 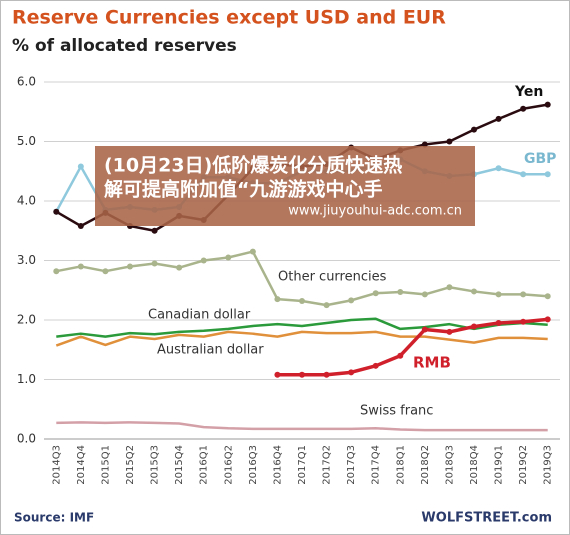 What do you see at coordinates (26, 201) in the screenshot?
I see `y-tick-label: 4.0` at bounding box center [26, 201].